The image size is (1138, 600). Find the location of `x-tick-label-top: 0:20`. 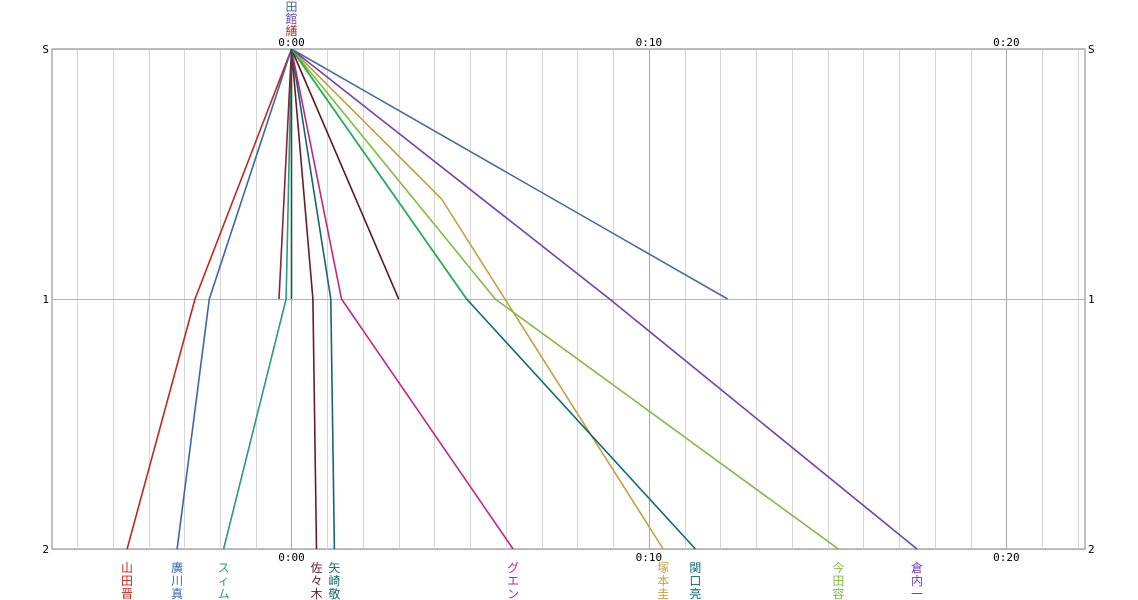

x-tick-label-top: 0:20 is located at coordinates (1006, 42).